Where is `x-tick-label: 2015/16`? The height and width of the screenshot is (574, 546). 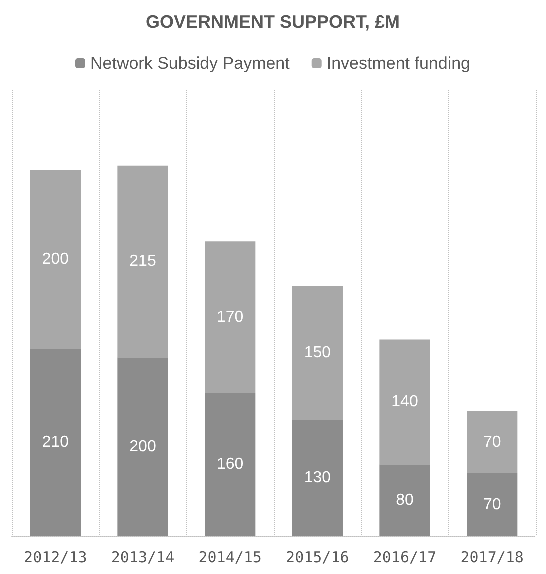
x-tick-label: 2015/16 is located at coordinates (318, 557).